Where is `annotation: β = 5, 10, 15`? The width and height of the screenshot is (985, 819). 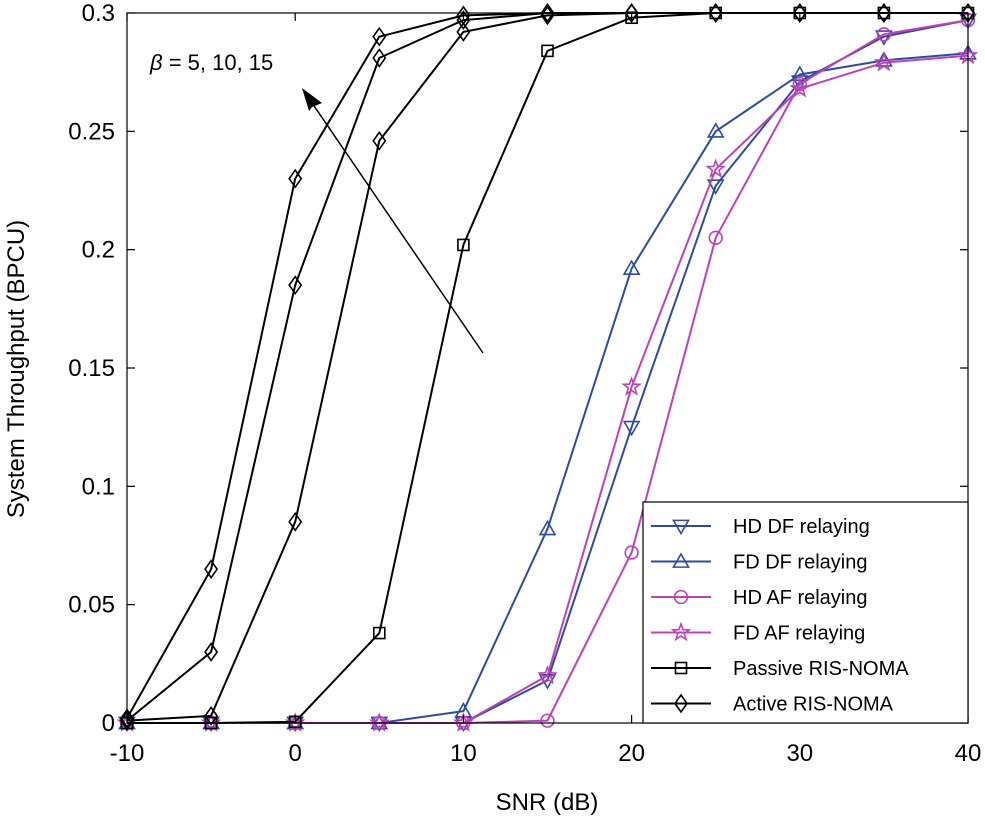 annotation: β = 5, 10, 15 is located at coordinates (316, 202).